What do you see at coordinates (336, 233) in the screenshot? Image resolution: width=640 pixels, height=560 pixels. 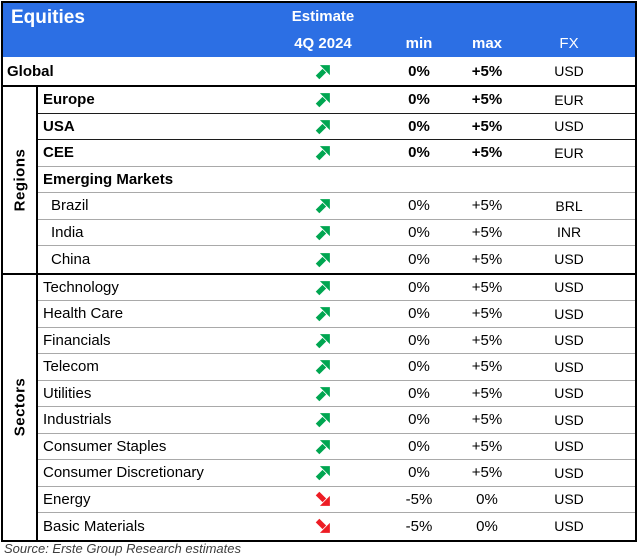 I see `table-row: India 0% +5% INR` at bounding box center [336, 233].